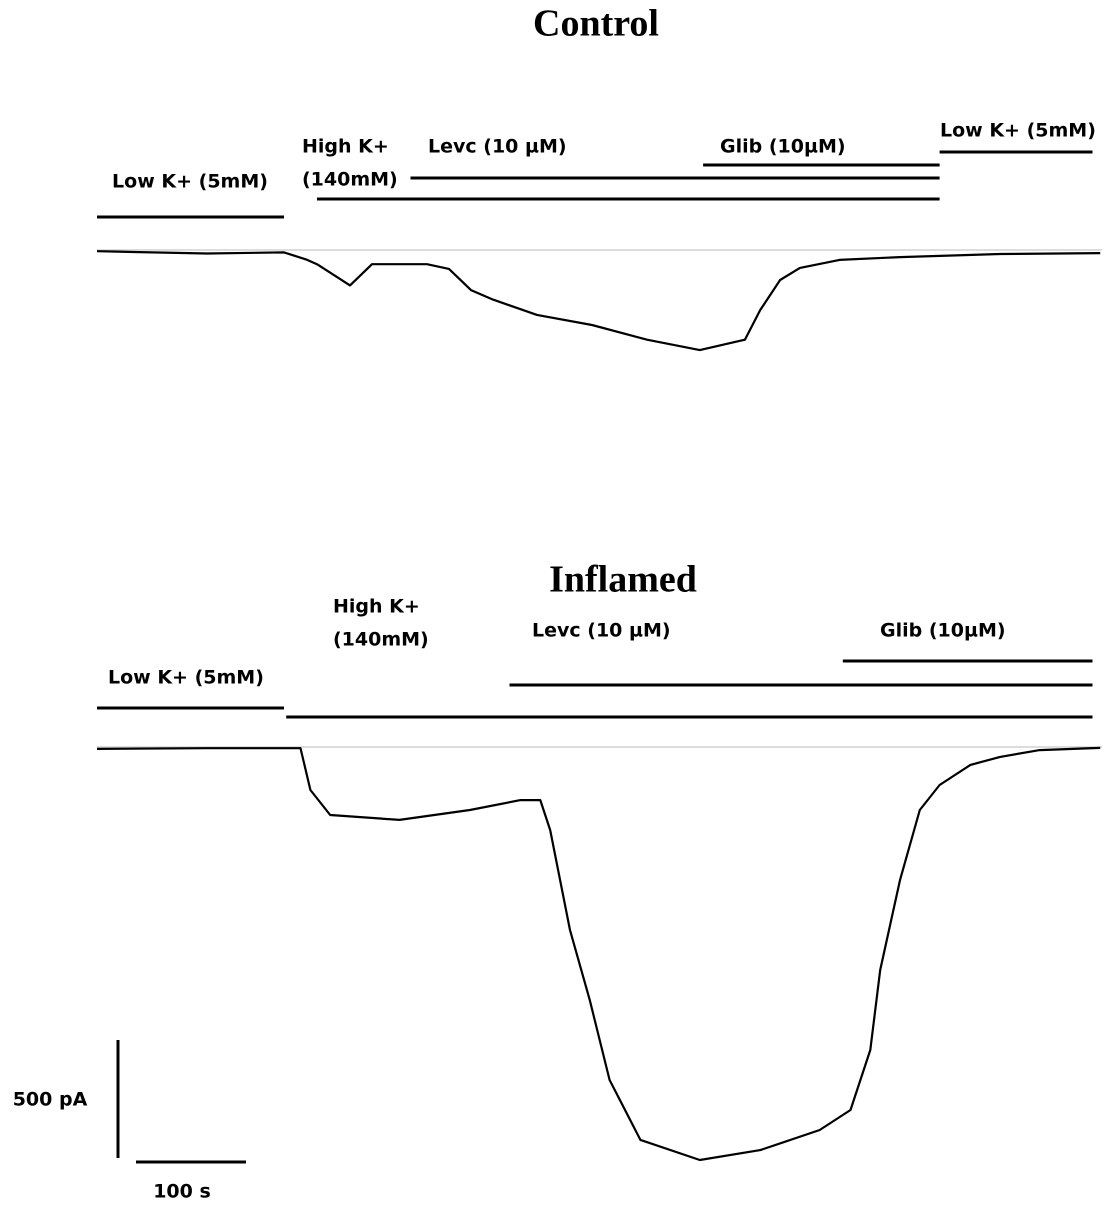  Describe the element at coordinates (50, 1100) in the screenshot. I see `scale-label-y: 500 pA` at that location.